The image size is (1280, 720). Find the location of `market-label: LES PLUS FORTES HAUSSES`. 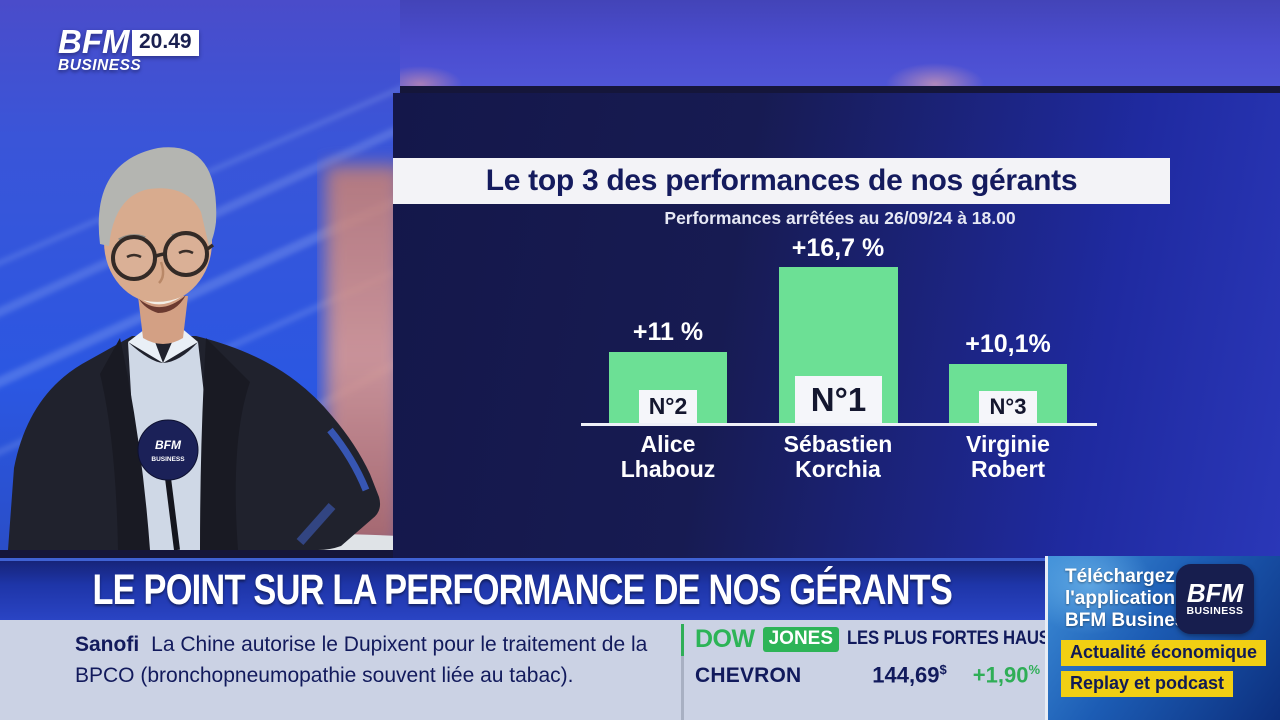

market-label: LES PLUS FORTES HAUSSES is located at coordinates (965, 638).